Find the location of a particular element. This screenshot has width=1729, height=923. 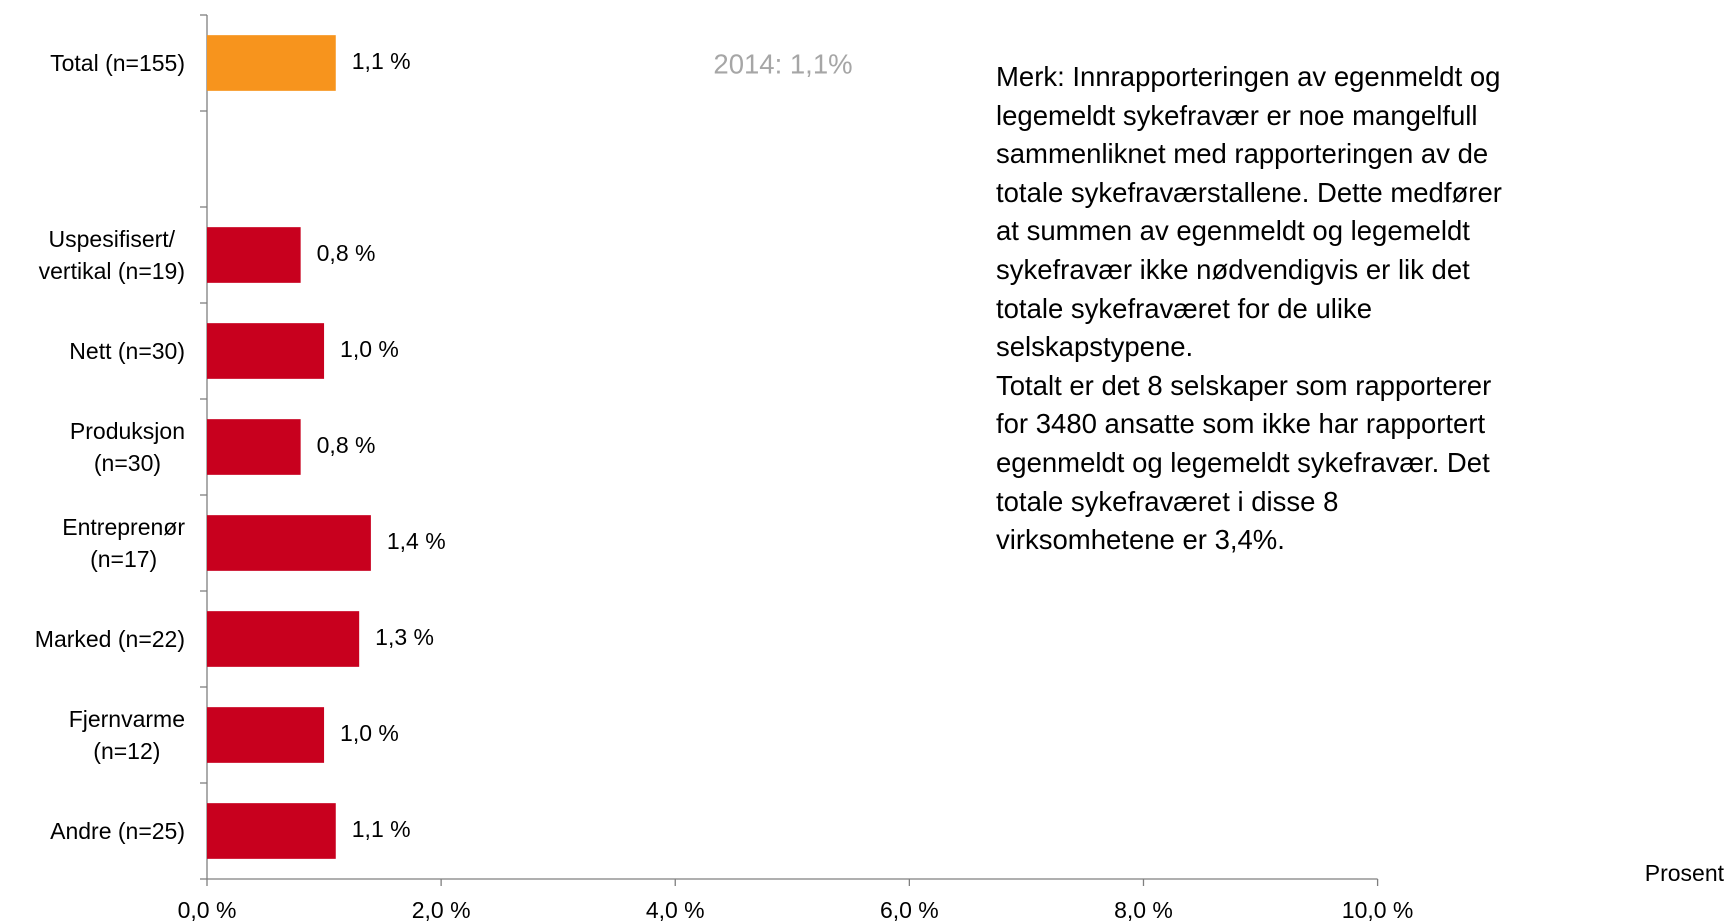

annotation: 2014: 1,1% is located at coordinates (782, 63).